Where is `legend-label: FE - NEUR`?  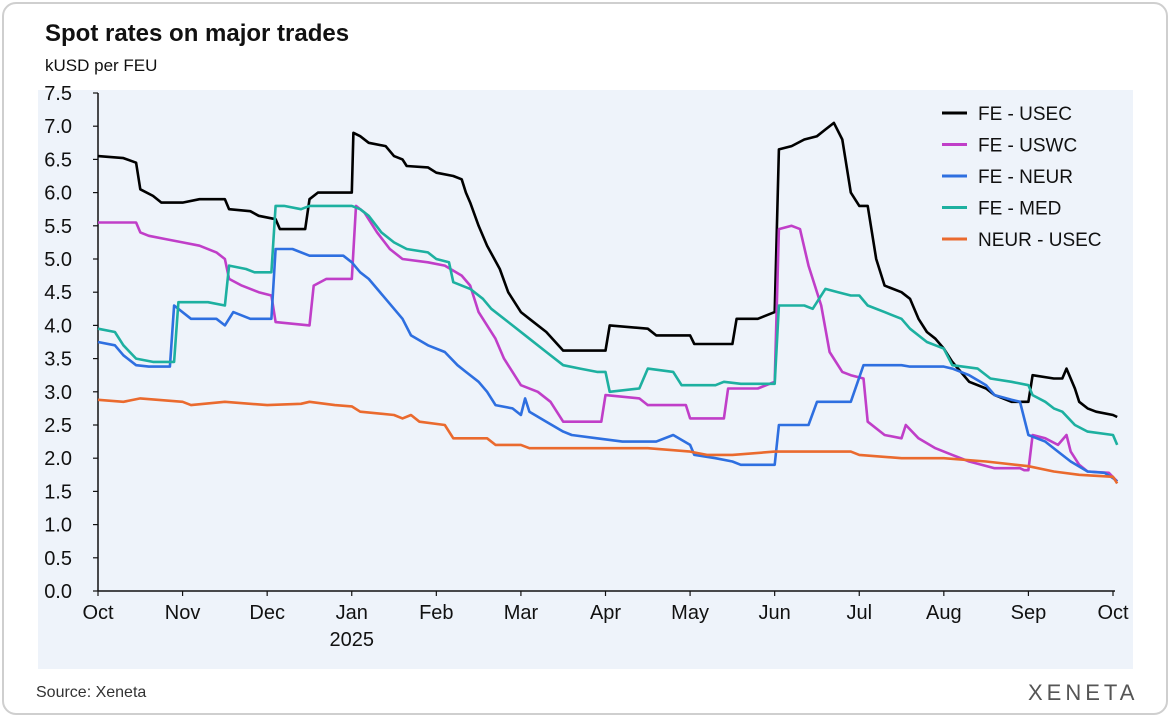 legend-label: FE - NEUR is located at coordinates (1025, 177).